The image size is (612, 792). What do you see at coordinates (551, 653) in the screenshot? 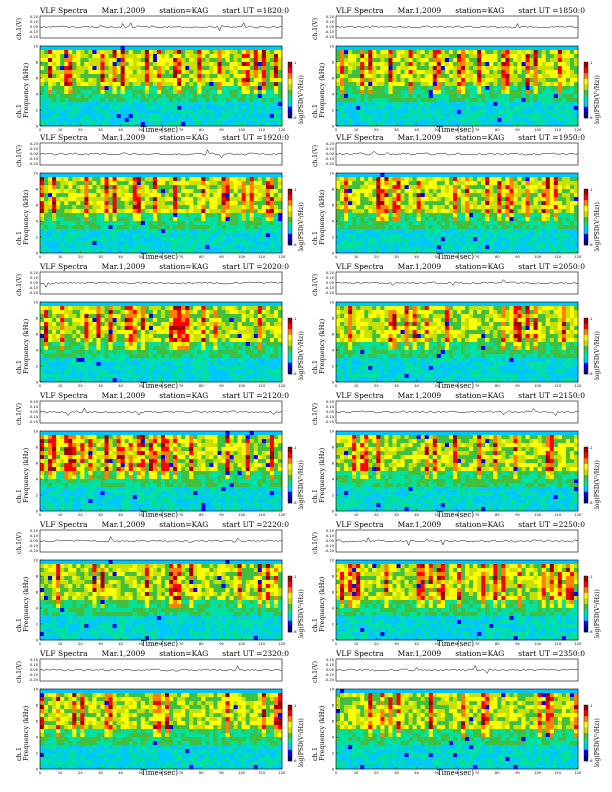
I see `panel-start-ut: start UT =2350:0` at bounding box center [551, 653].